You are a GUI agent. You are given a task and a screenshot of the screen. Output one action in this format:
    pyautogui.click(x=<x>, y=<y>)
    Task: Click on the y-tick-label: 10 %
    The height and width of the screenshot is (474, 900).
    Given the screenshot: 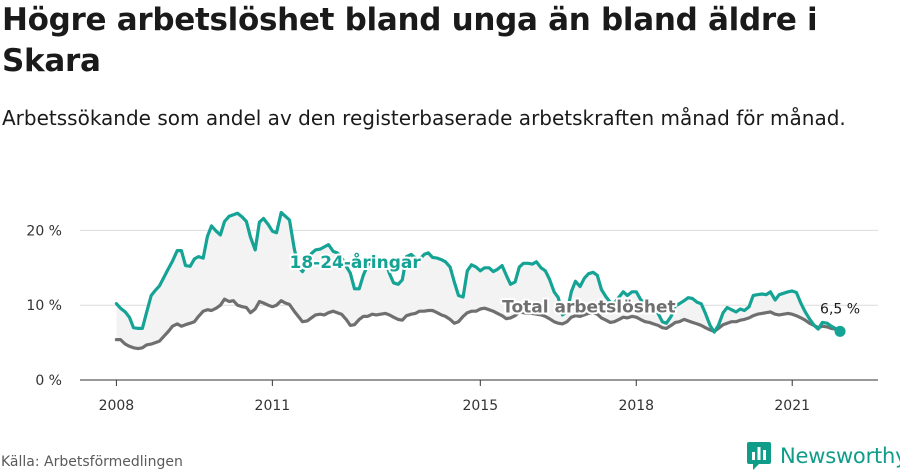 What is the action you would take?
    pyautogui.click(x=44, y=306)
    